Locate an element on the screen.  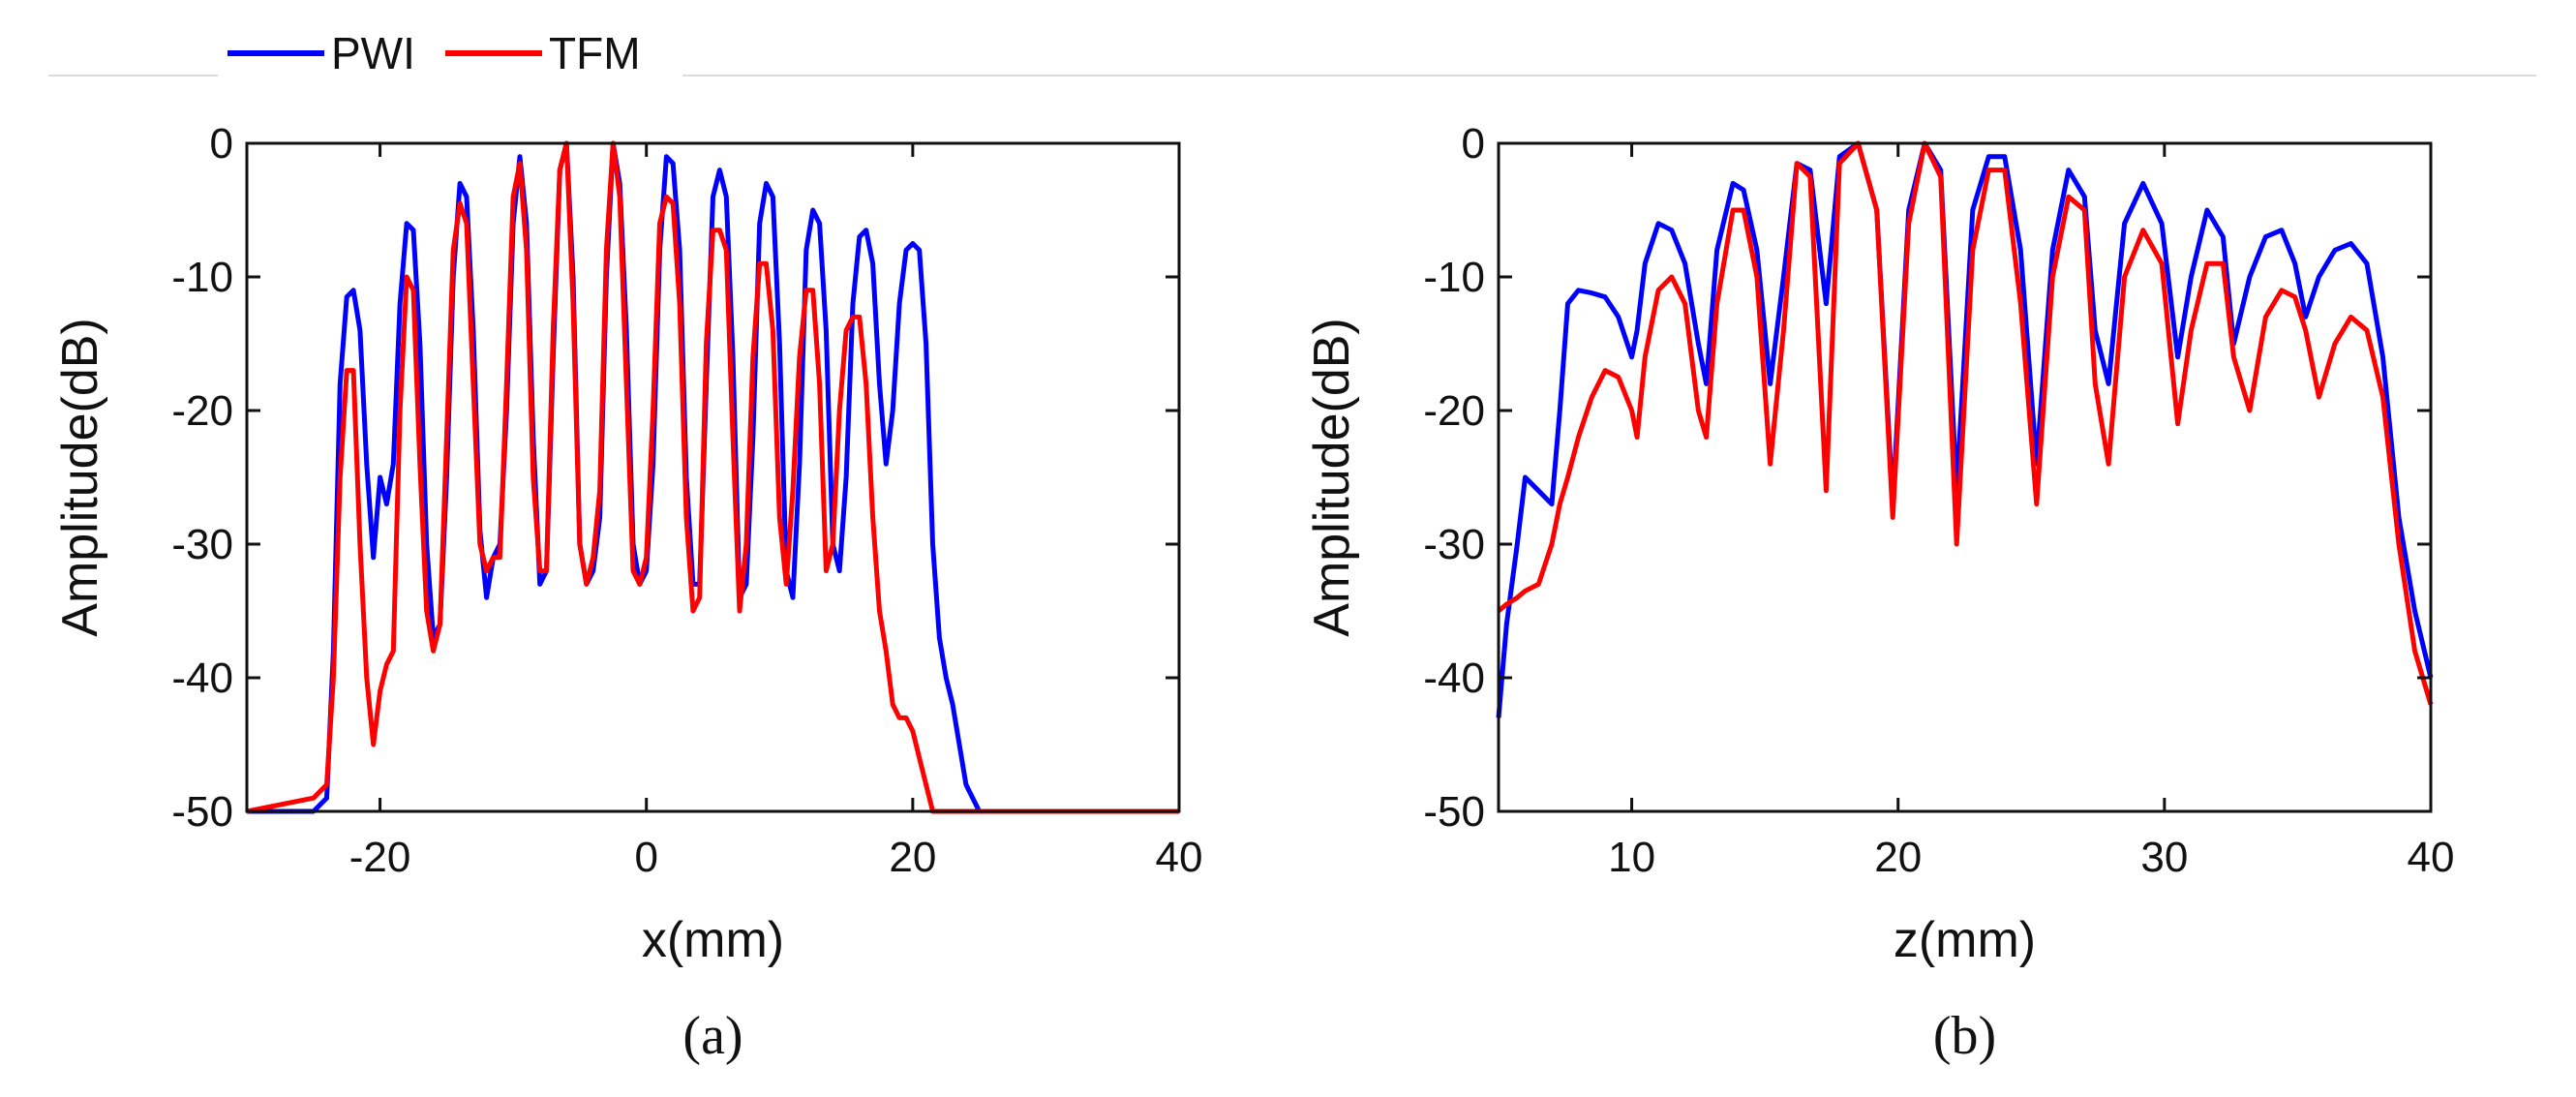
y-tick-label-a: -50 is located at coordinates (202, 812).